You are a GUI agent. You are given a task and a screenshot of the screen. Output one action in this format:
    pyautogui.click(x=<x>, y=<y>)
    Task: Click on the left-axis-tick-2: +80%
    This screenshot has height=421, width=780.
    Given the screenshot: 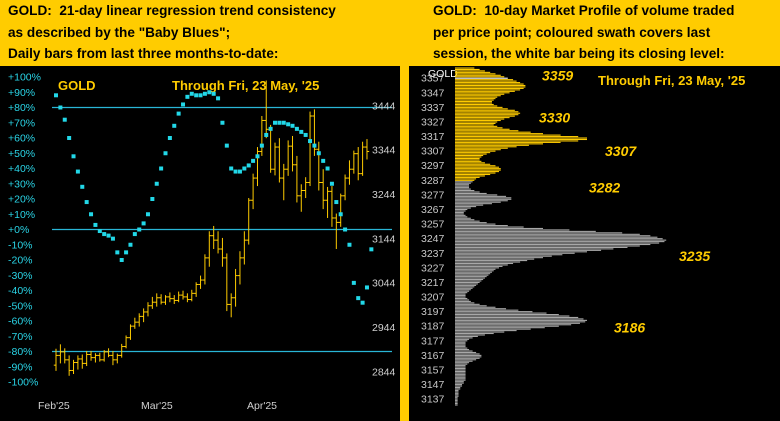 What is the action you would take?
    pyautogui.click(x=21, y=108)
    